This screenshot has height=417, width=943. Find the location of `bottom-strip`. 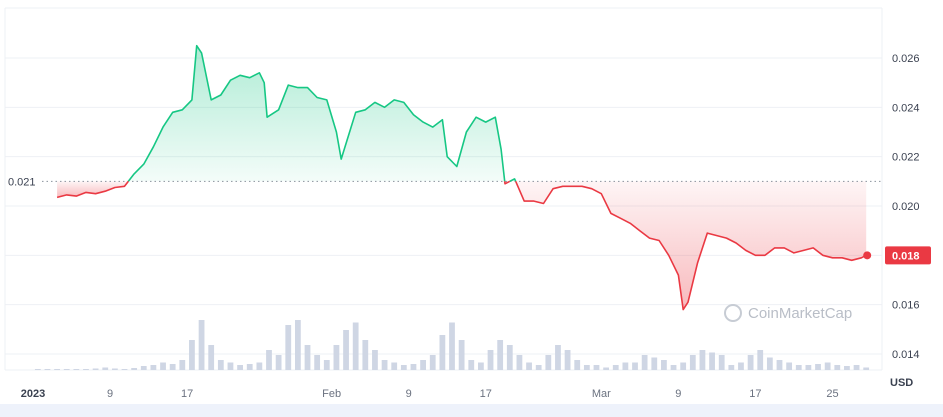

bottom-strip is located at coordinates (471, 410).